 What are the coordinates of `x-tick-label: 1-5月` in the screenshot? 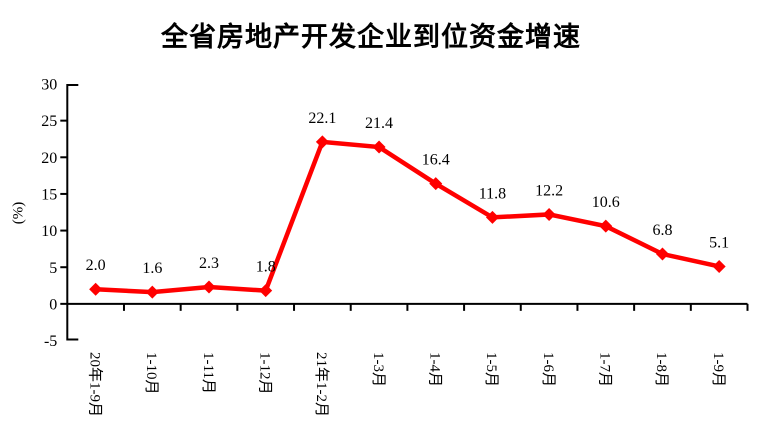 It's located at (491, 369).